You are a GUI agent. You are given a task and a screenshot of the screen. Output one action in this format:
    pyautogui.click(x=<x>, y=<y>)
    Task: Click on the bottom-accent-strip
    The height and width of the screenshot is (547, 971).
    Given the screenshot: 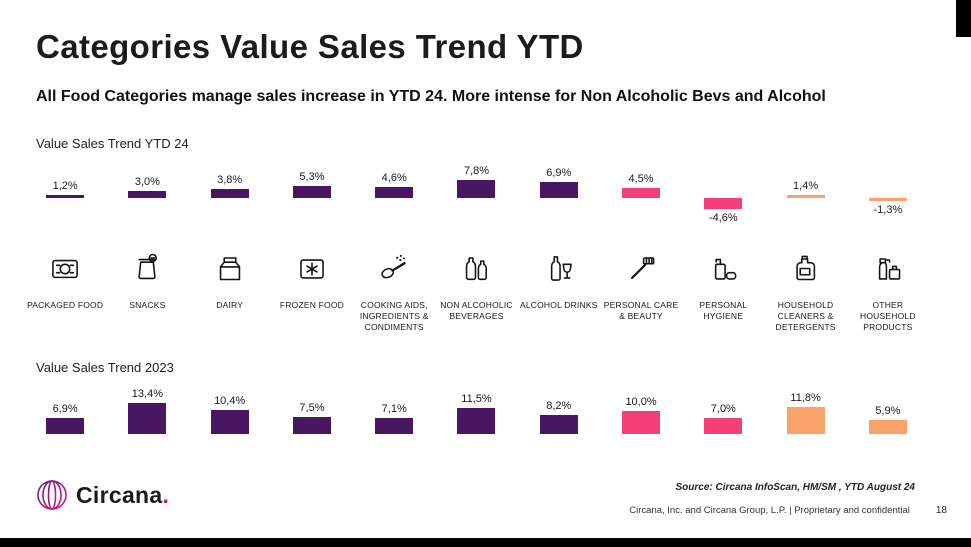 What is the action you would take?
    pyautogui.click(x=485, y=542)
    